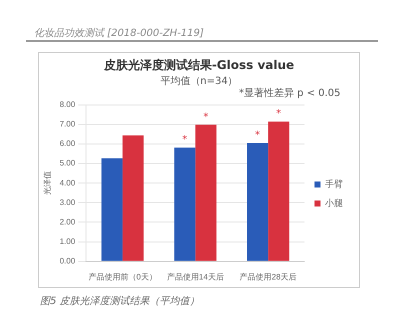 This screenshot has height=320, width=401. Describe the element at coordinates (68, 183) in the screenshot. I see `y-tick-label: 4.00` at that location.